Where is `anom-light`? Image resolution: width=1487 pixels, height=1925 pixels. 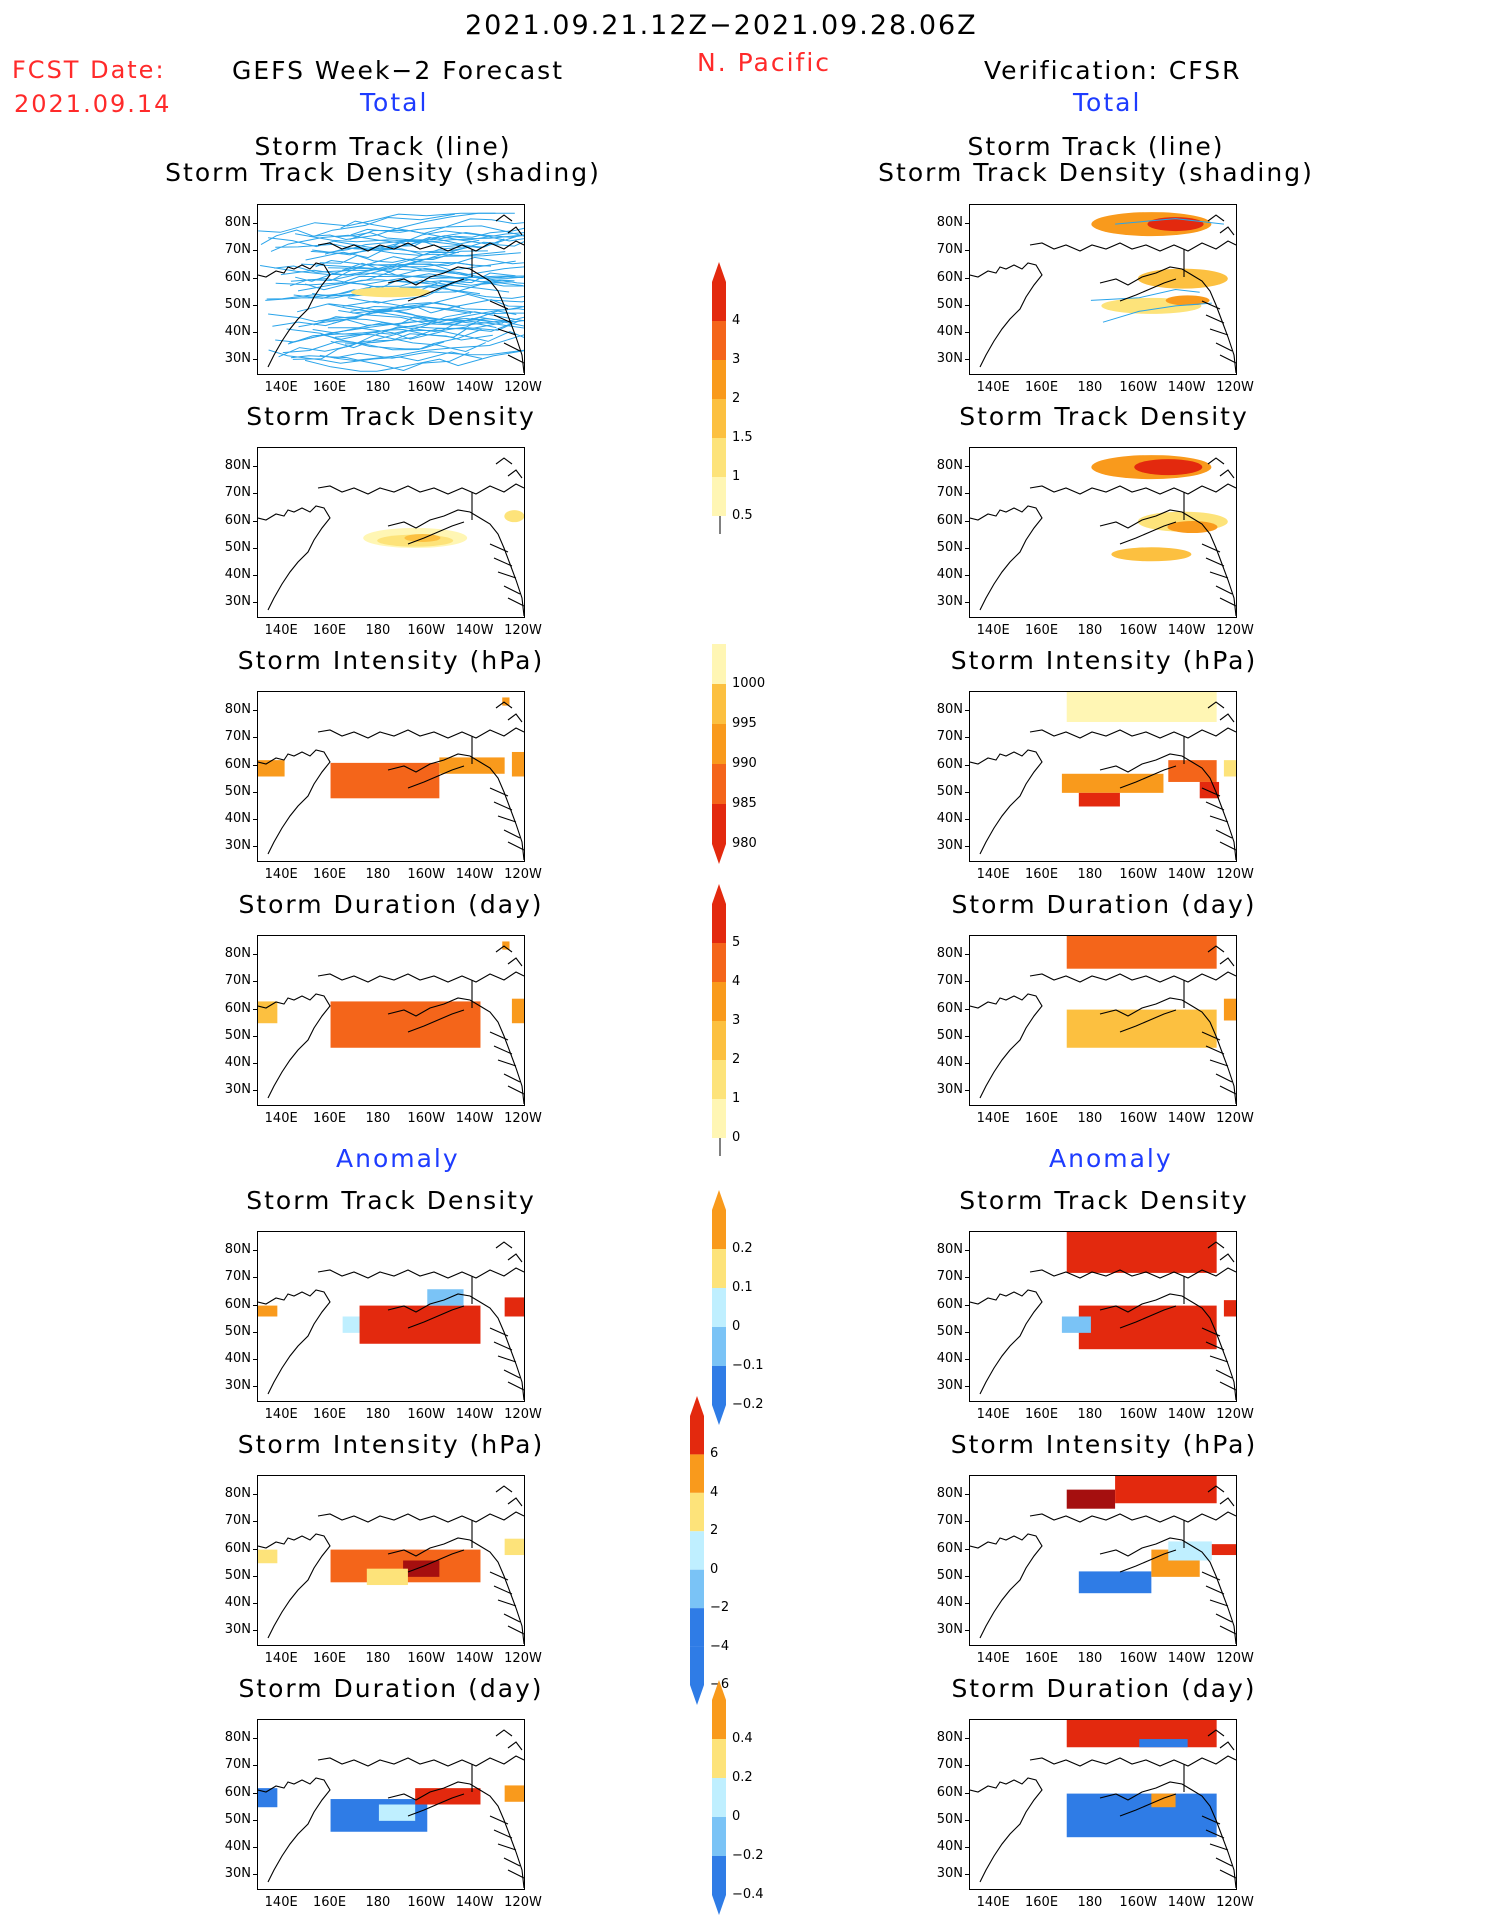
anom-light is located at coordinates (387, 1577).